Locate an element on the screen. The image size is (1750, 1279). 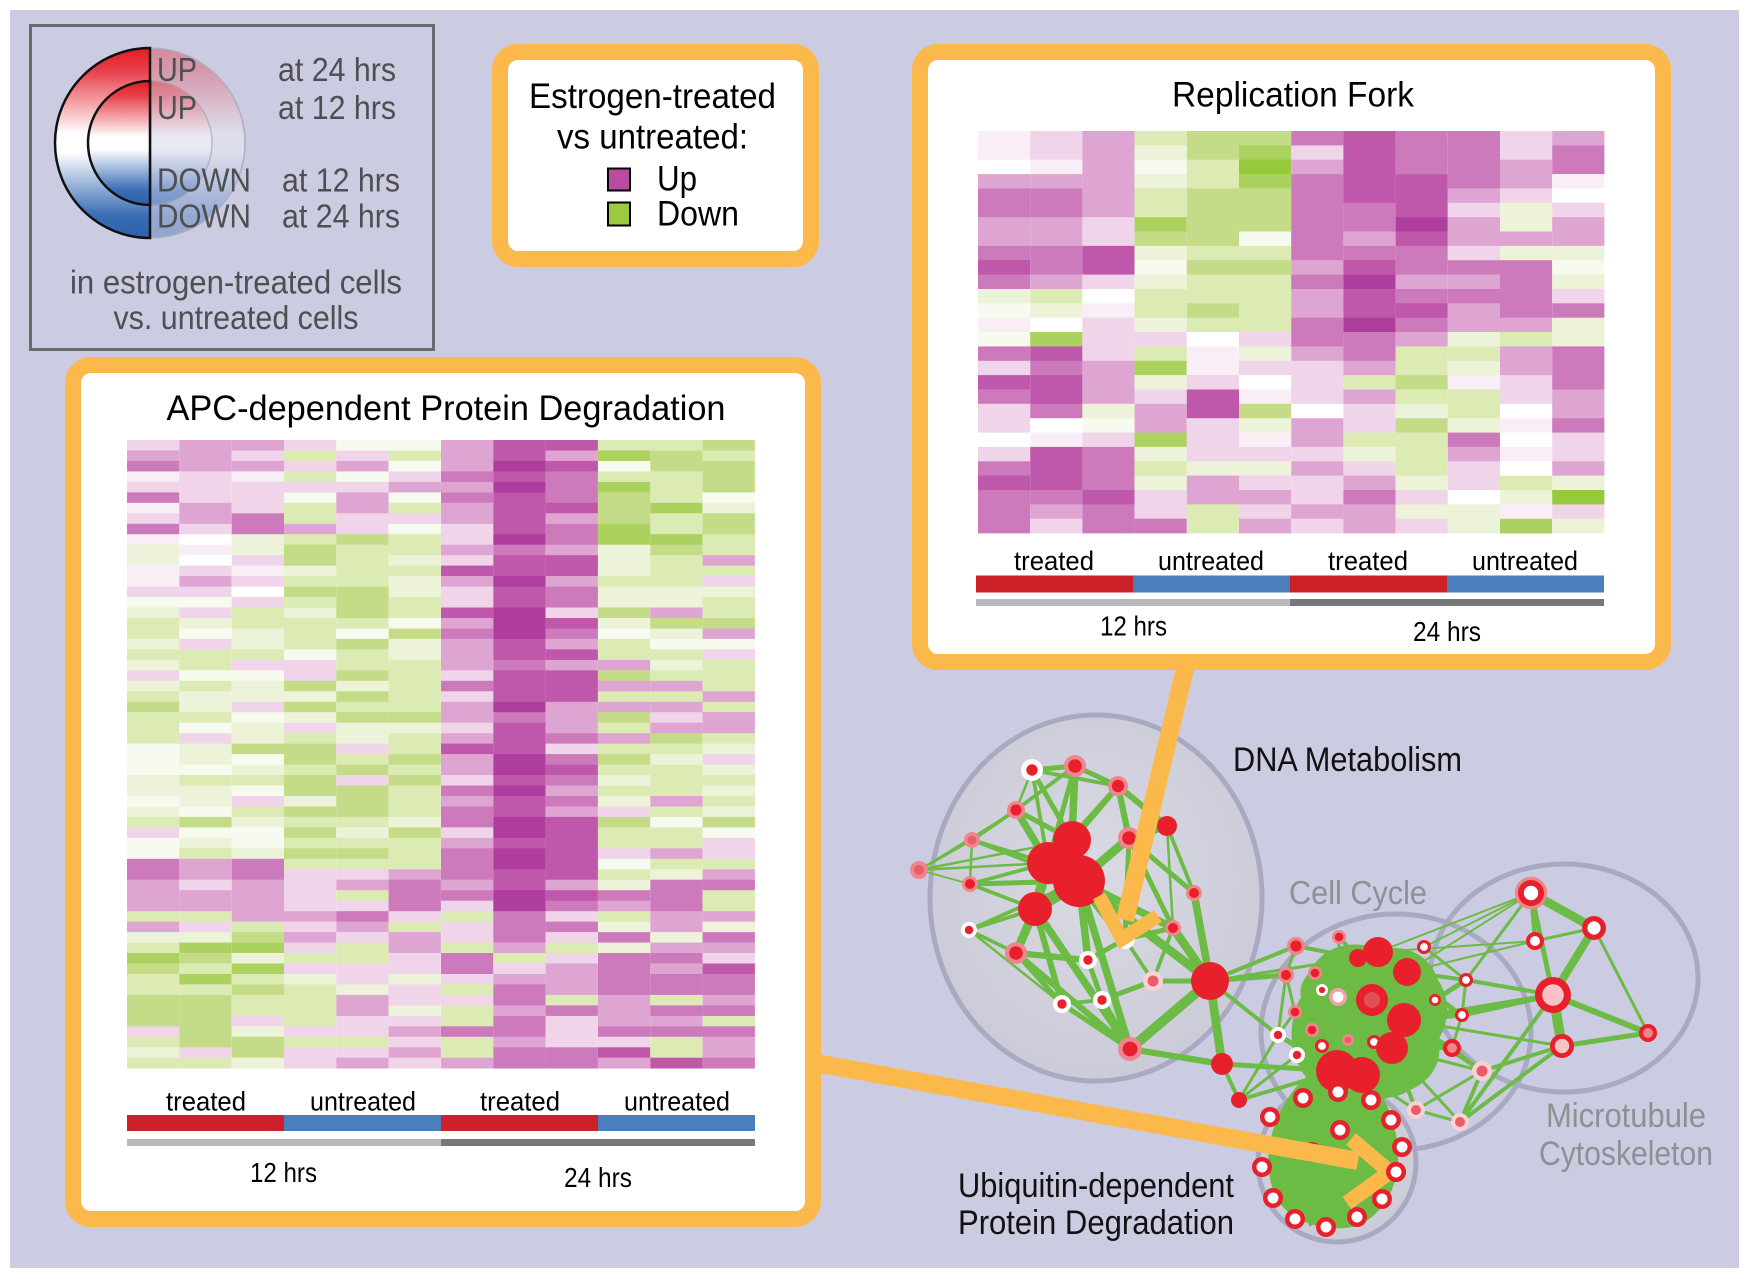
svg-text: Cytoskeleton is located at coordinates (1626, 1154).